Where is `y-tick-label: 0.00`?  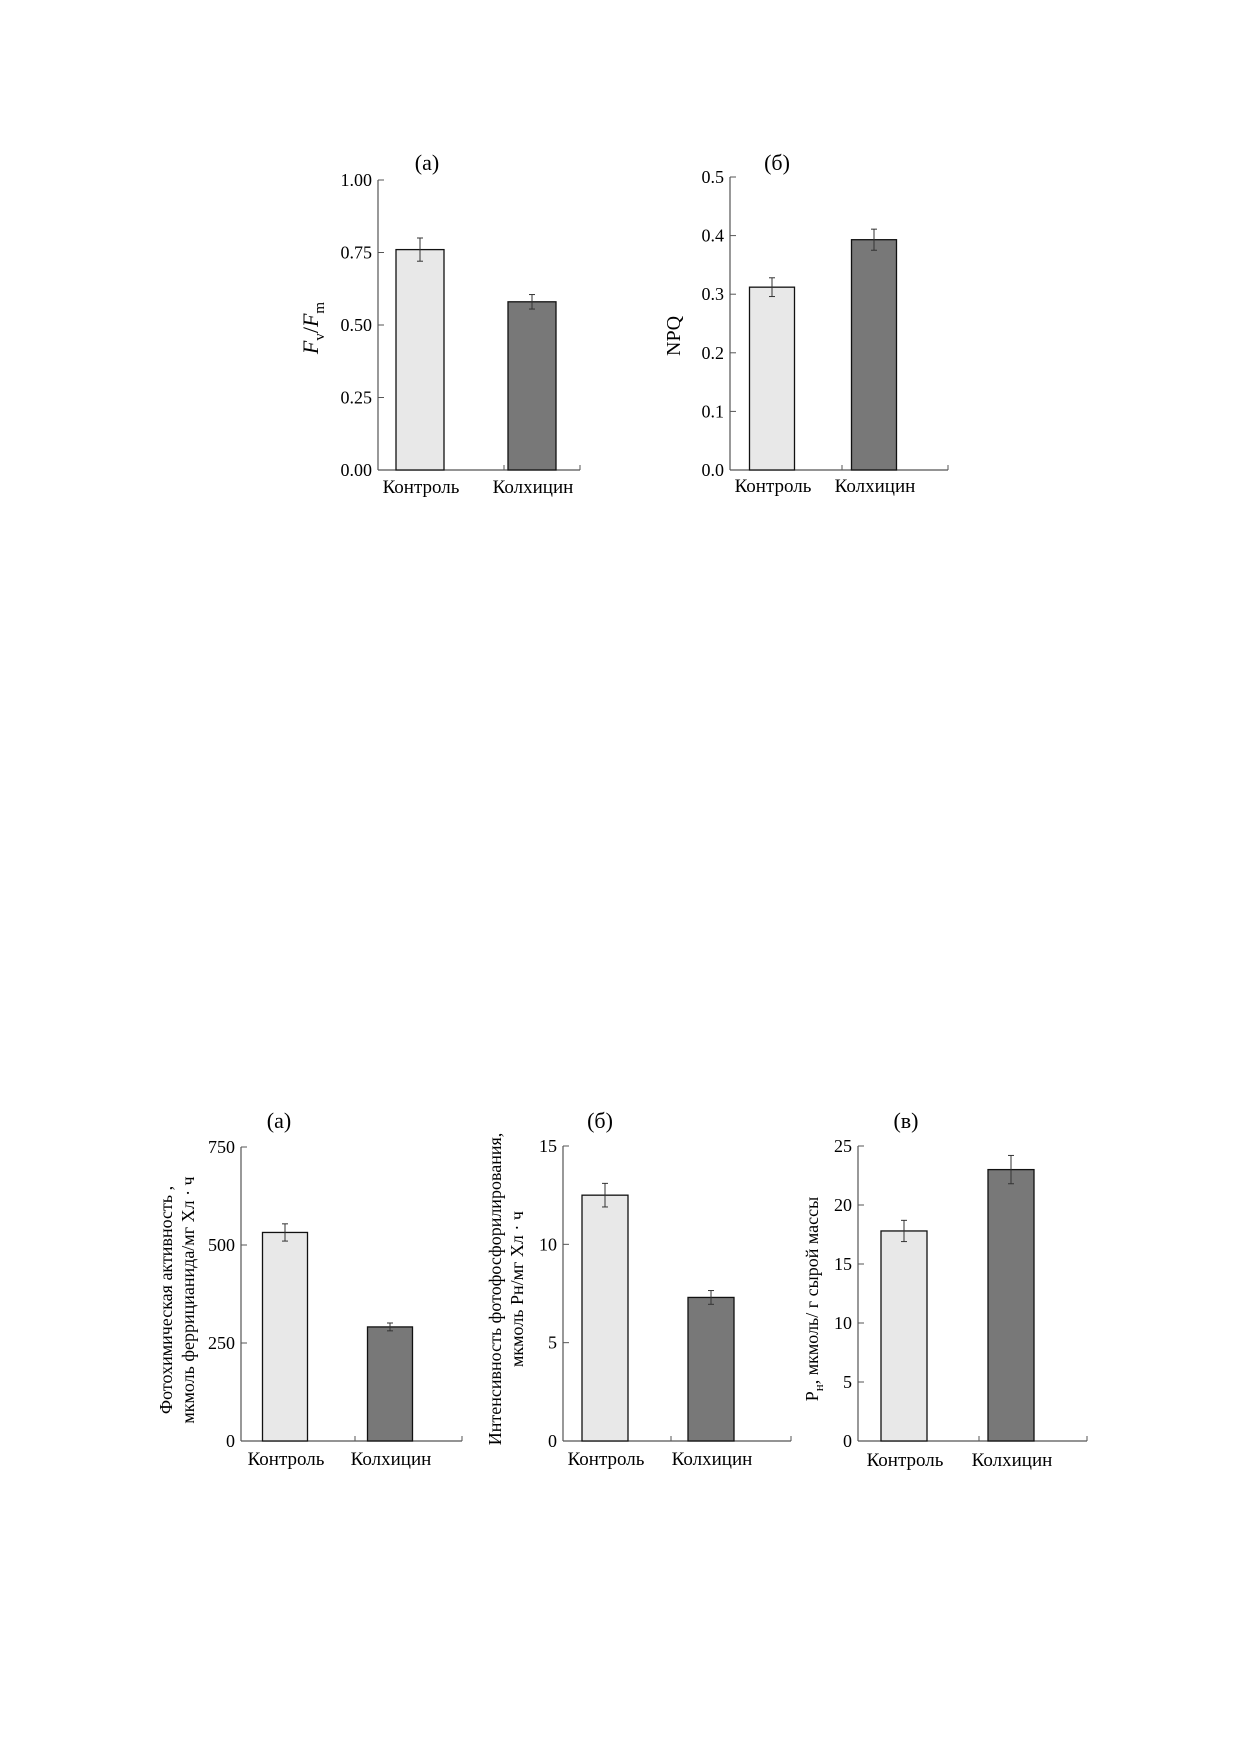 y-tick-label: 0.00 is located at coordinates (357, 470).